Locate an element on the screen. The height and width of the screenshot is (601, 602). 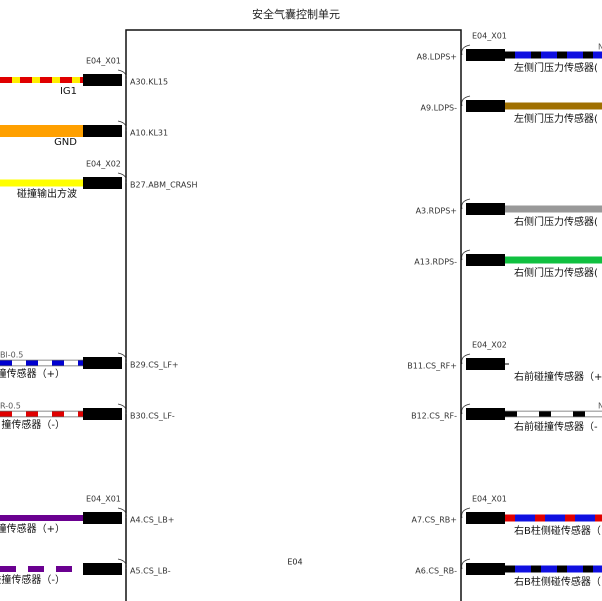
wire-label: 右前碰撞传感器（- is located at coordinates (556, 426).